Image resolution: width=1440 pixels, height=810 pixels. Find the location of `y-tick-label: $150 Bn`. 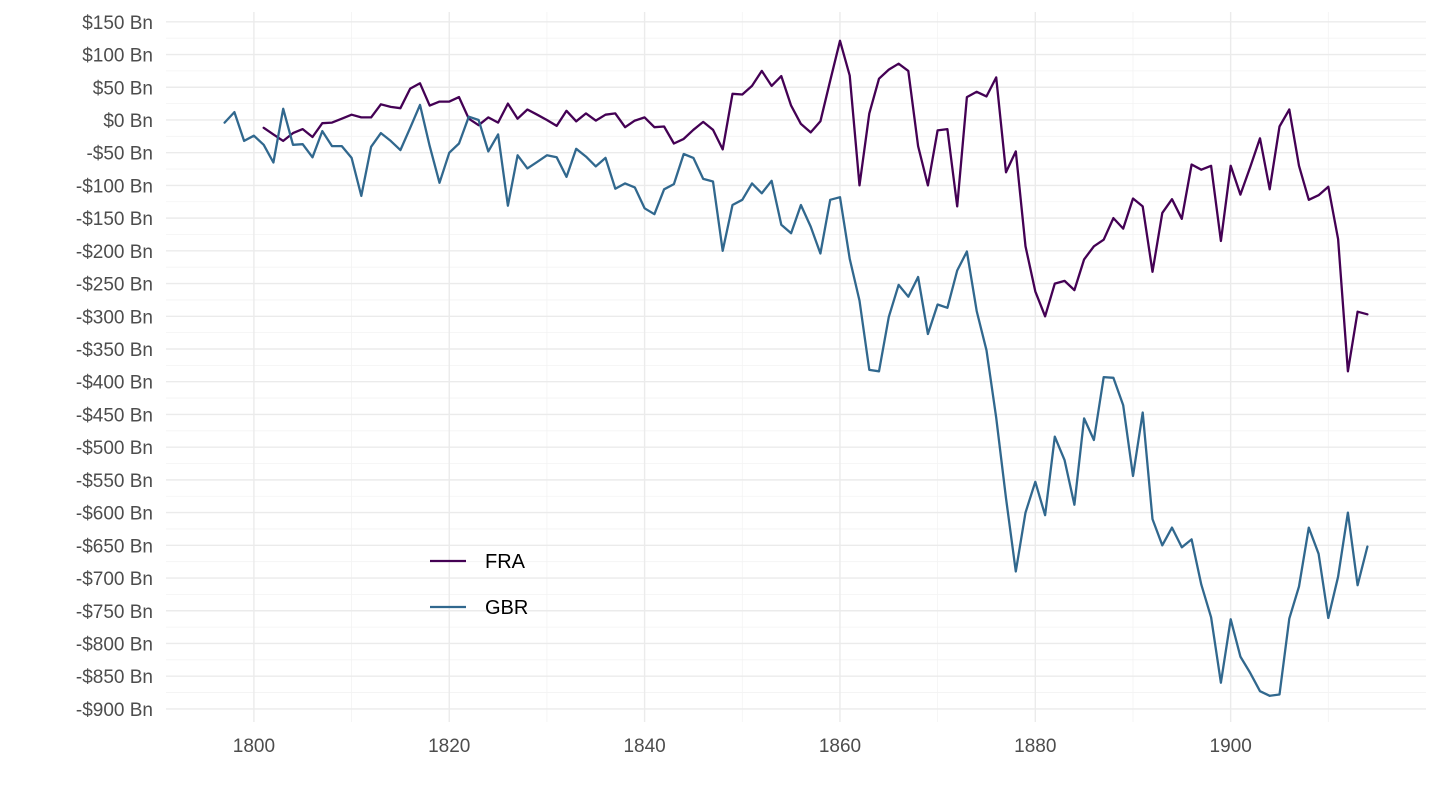

y-tick-label: $150 Bn is located at coordinates (117, 23).